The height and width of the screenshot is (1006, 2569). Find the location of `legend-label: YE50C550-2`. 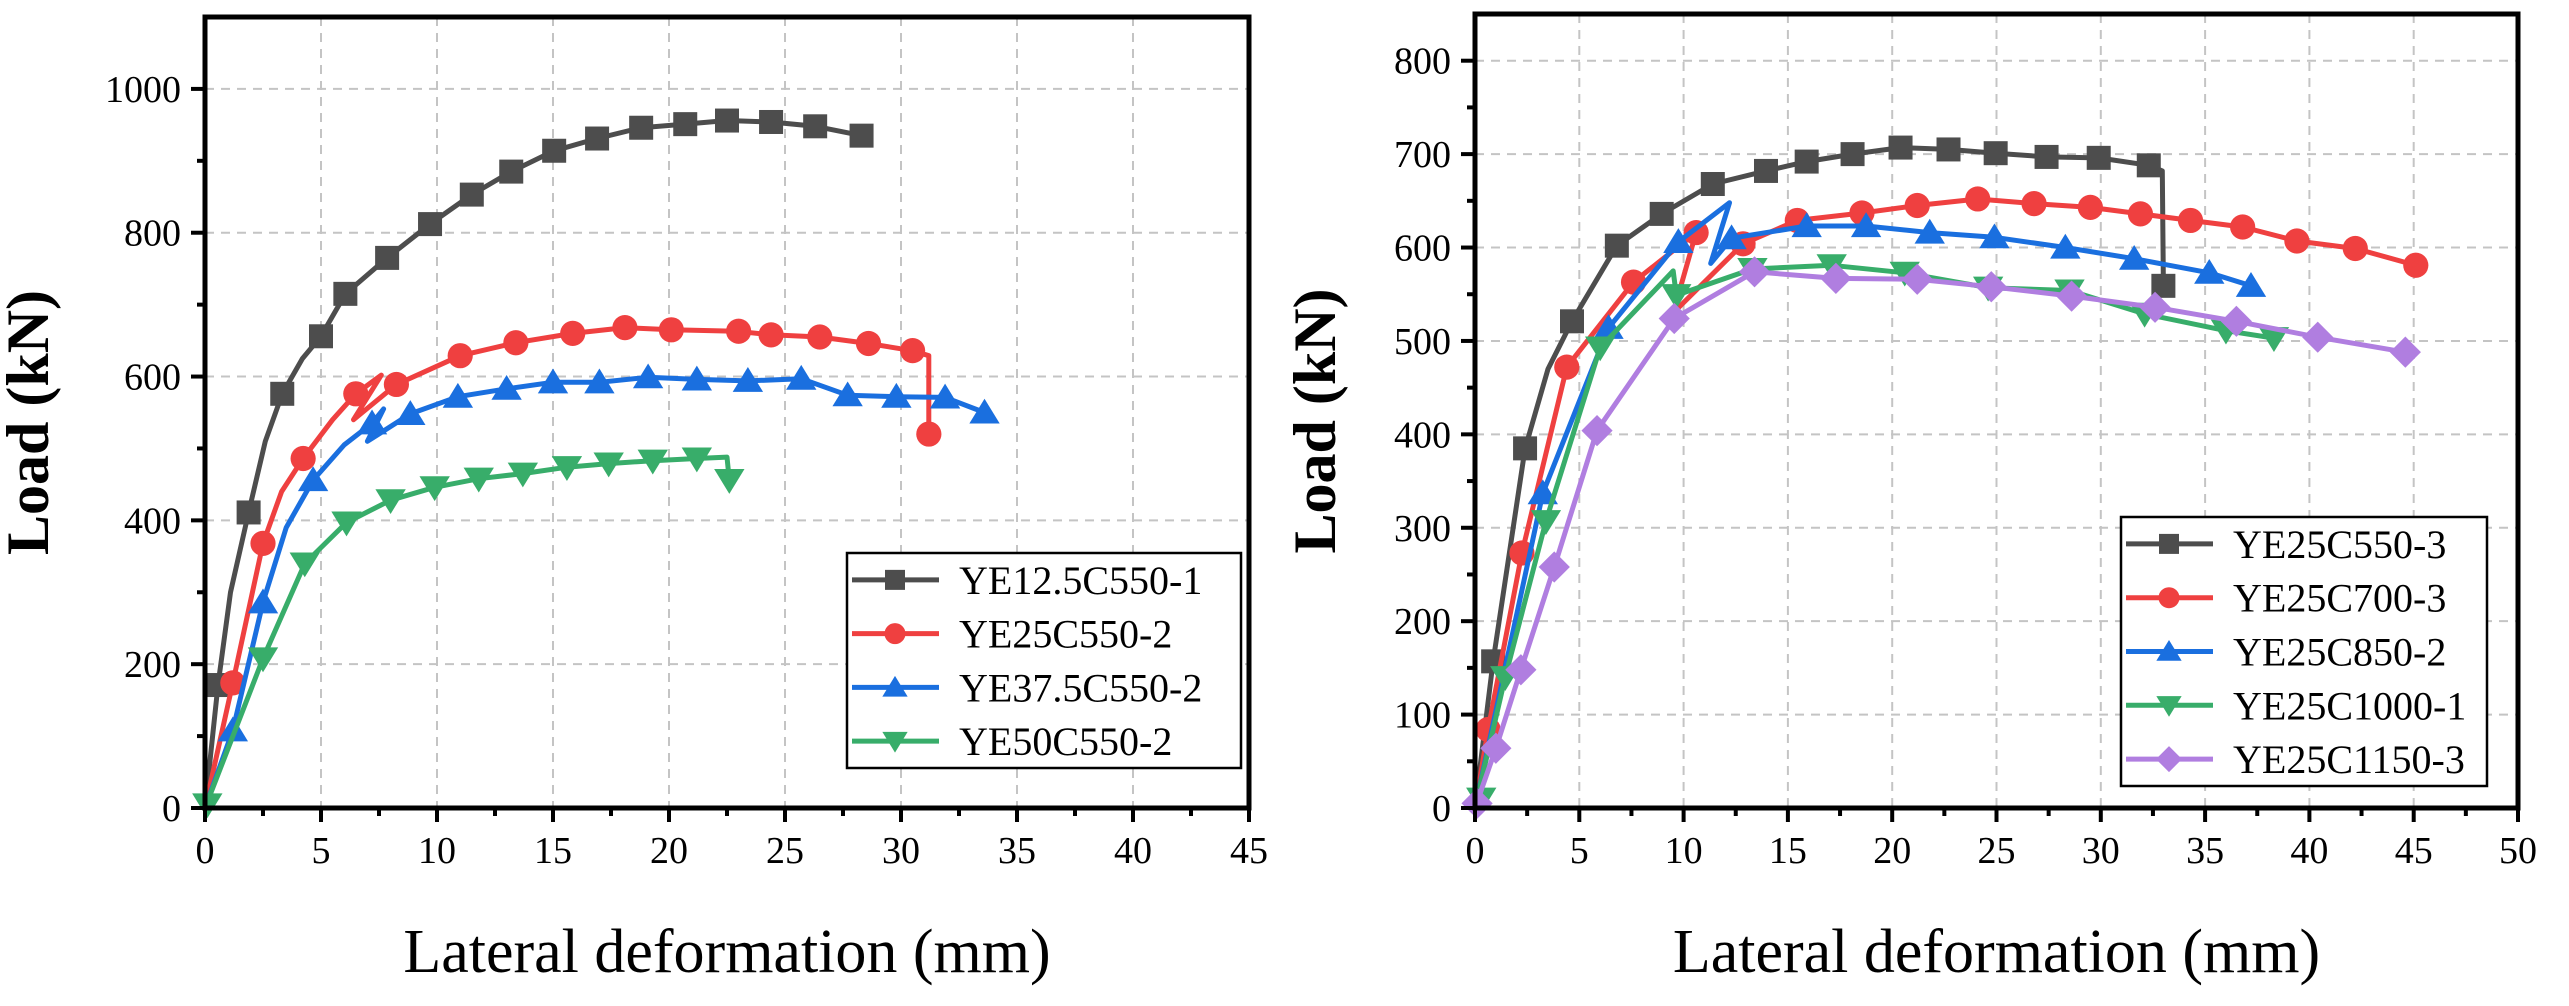

legend-label: YE50C550-2 is located at coordinates (1065, 741).